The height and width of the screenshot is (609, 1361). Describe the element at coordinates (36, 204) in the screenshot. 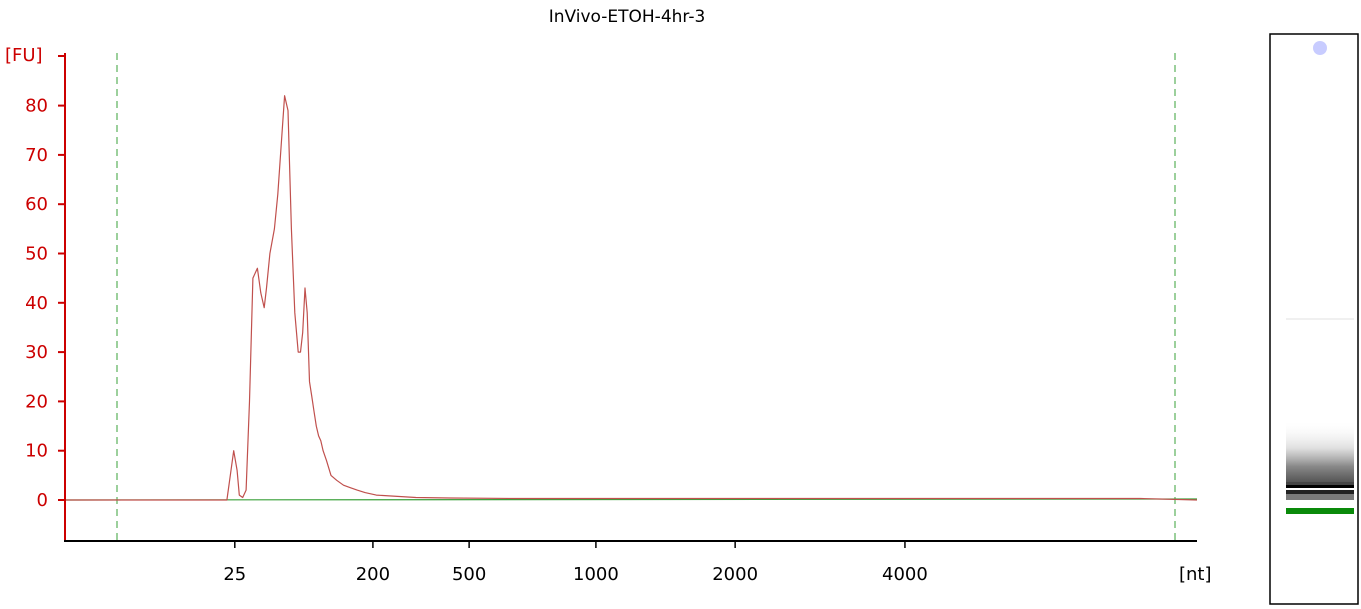

I see `y-tick-label: 60` at that location.